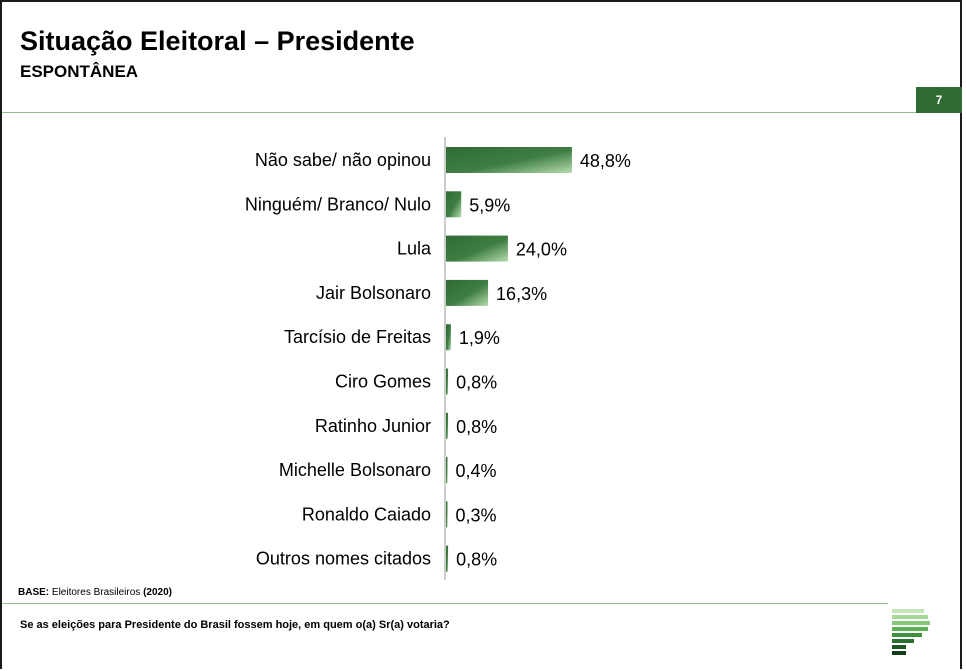  What do you see at coordinates (34, 592) in the screenshot?
I see `base-label: BASE:` at bounding box center [34, 592].